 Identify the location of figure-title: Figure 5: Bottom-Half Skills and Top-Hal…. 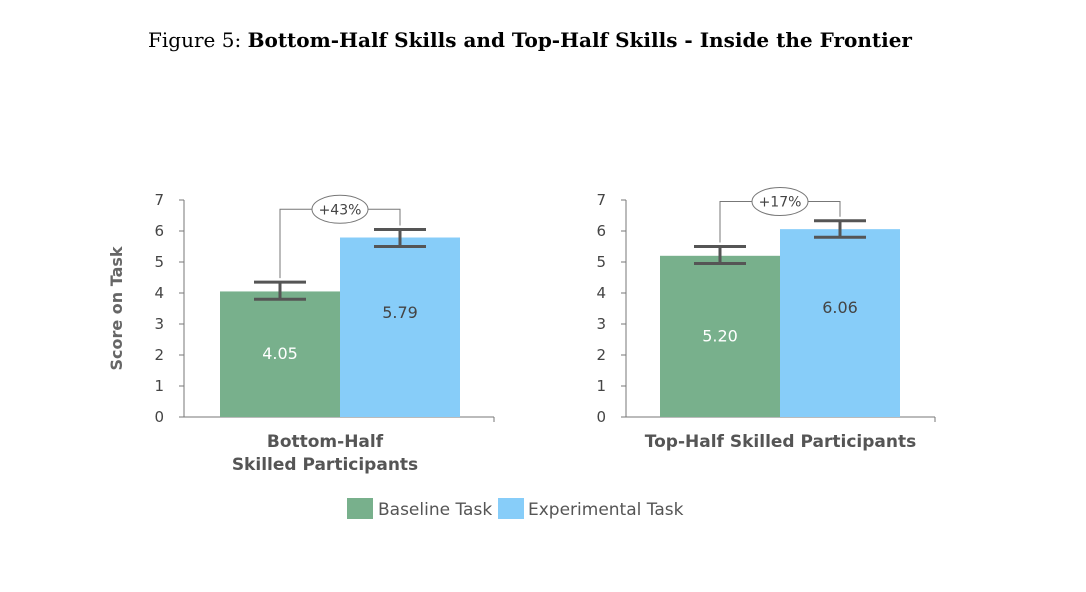
(530, 40).